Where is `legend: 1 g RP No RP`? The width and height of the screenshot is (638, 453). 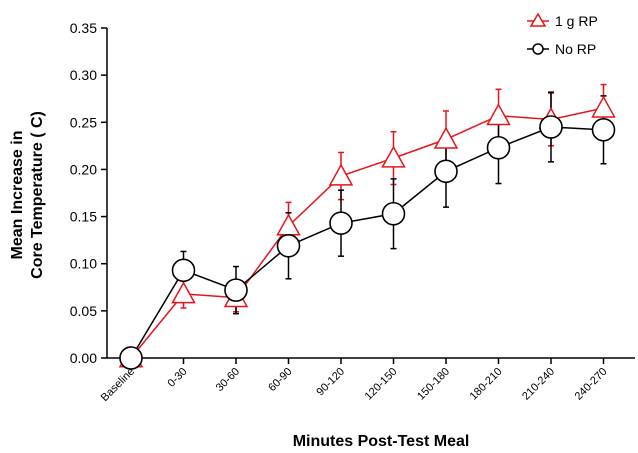
legend: 1 g RP No RP is located at coordinates (562, 34).